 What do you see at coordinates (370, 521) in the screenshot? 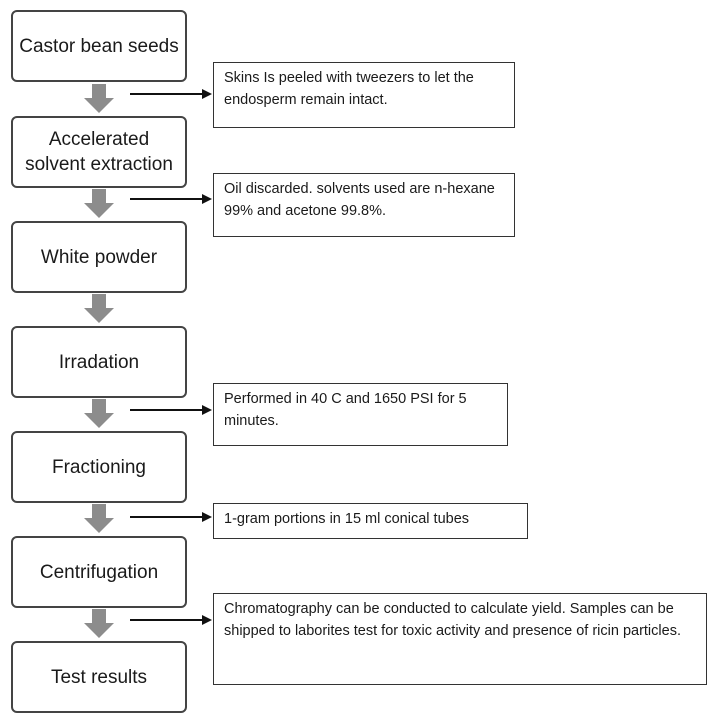
I see `note-gram-portions: 1-gram portions in 15 ml conical tubes` at bounding box center [370, 521].